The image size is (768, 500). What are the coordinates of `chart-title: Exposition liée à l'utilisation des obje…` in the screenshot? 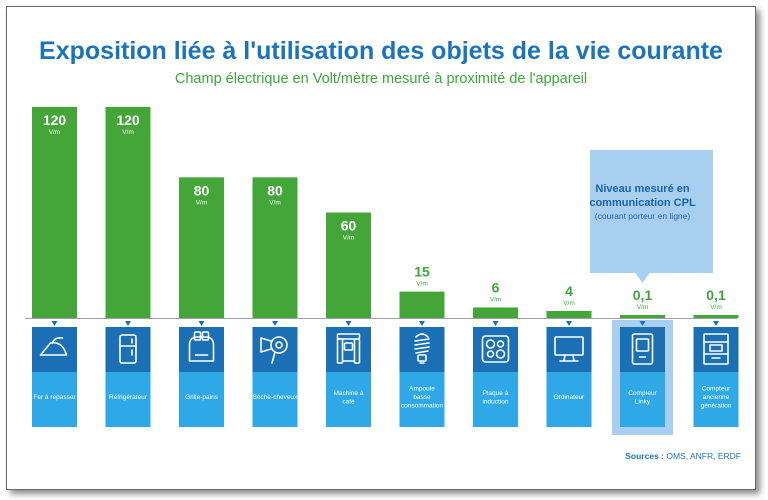 It's located at (381, 51).